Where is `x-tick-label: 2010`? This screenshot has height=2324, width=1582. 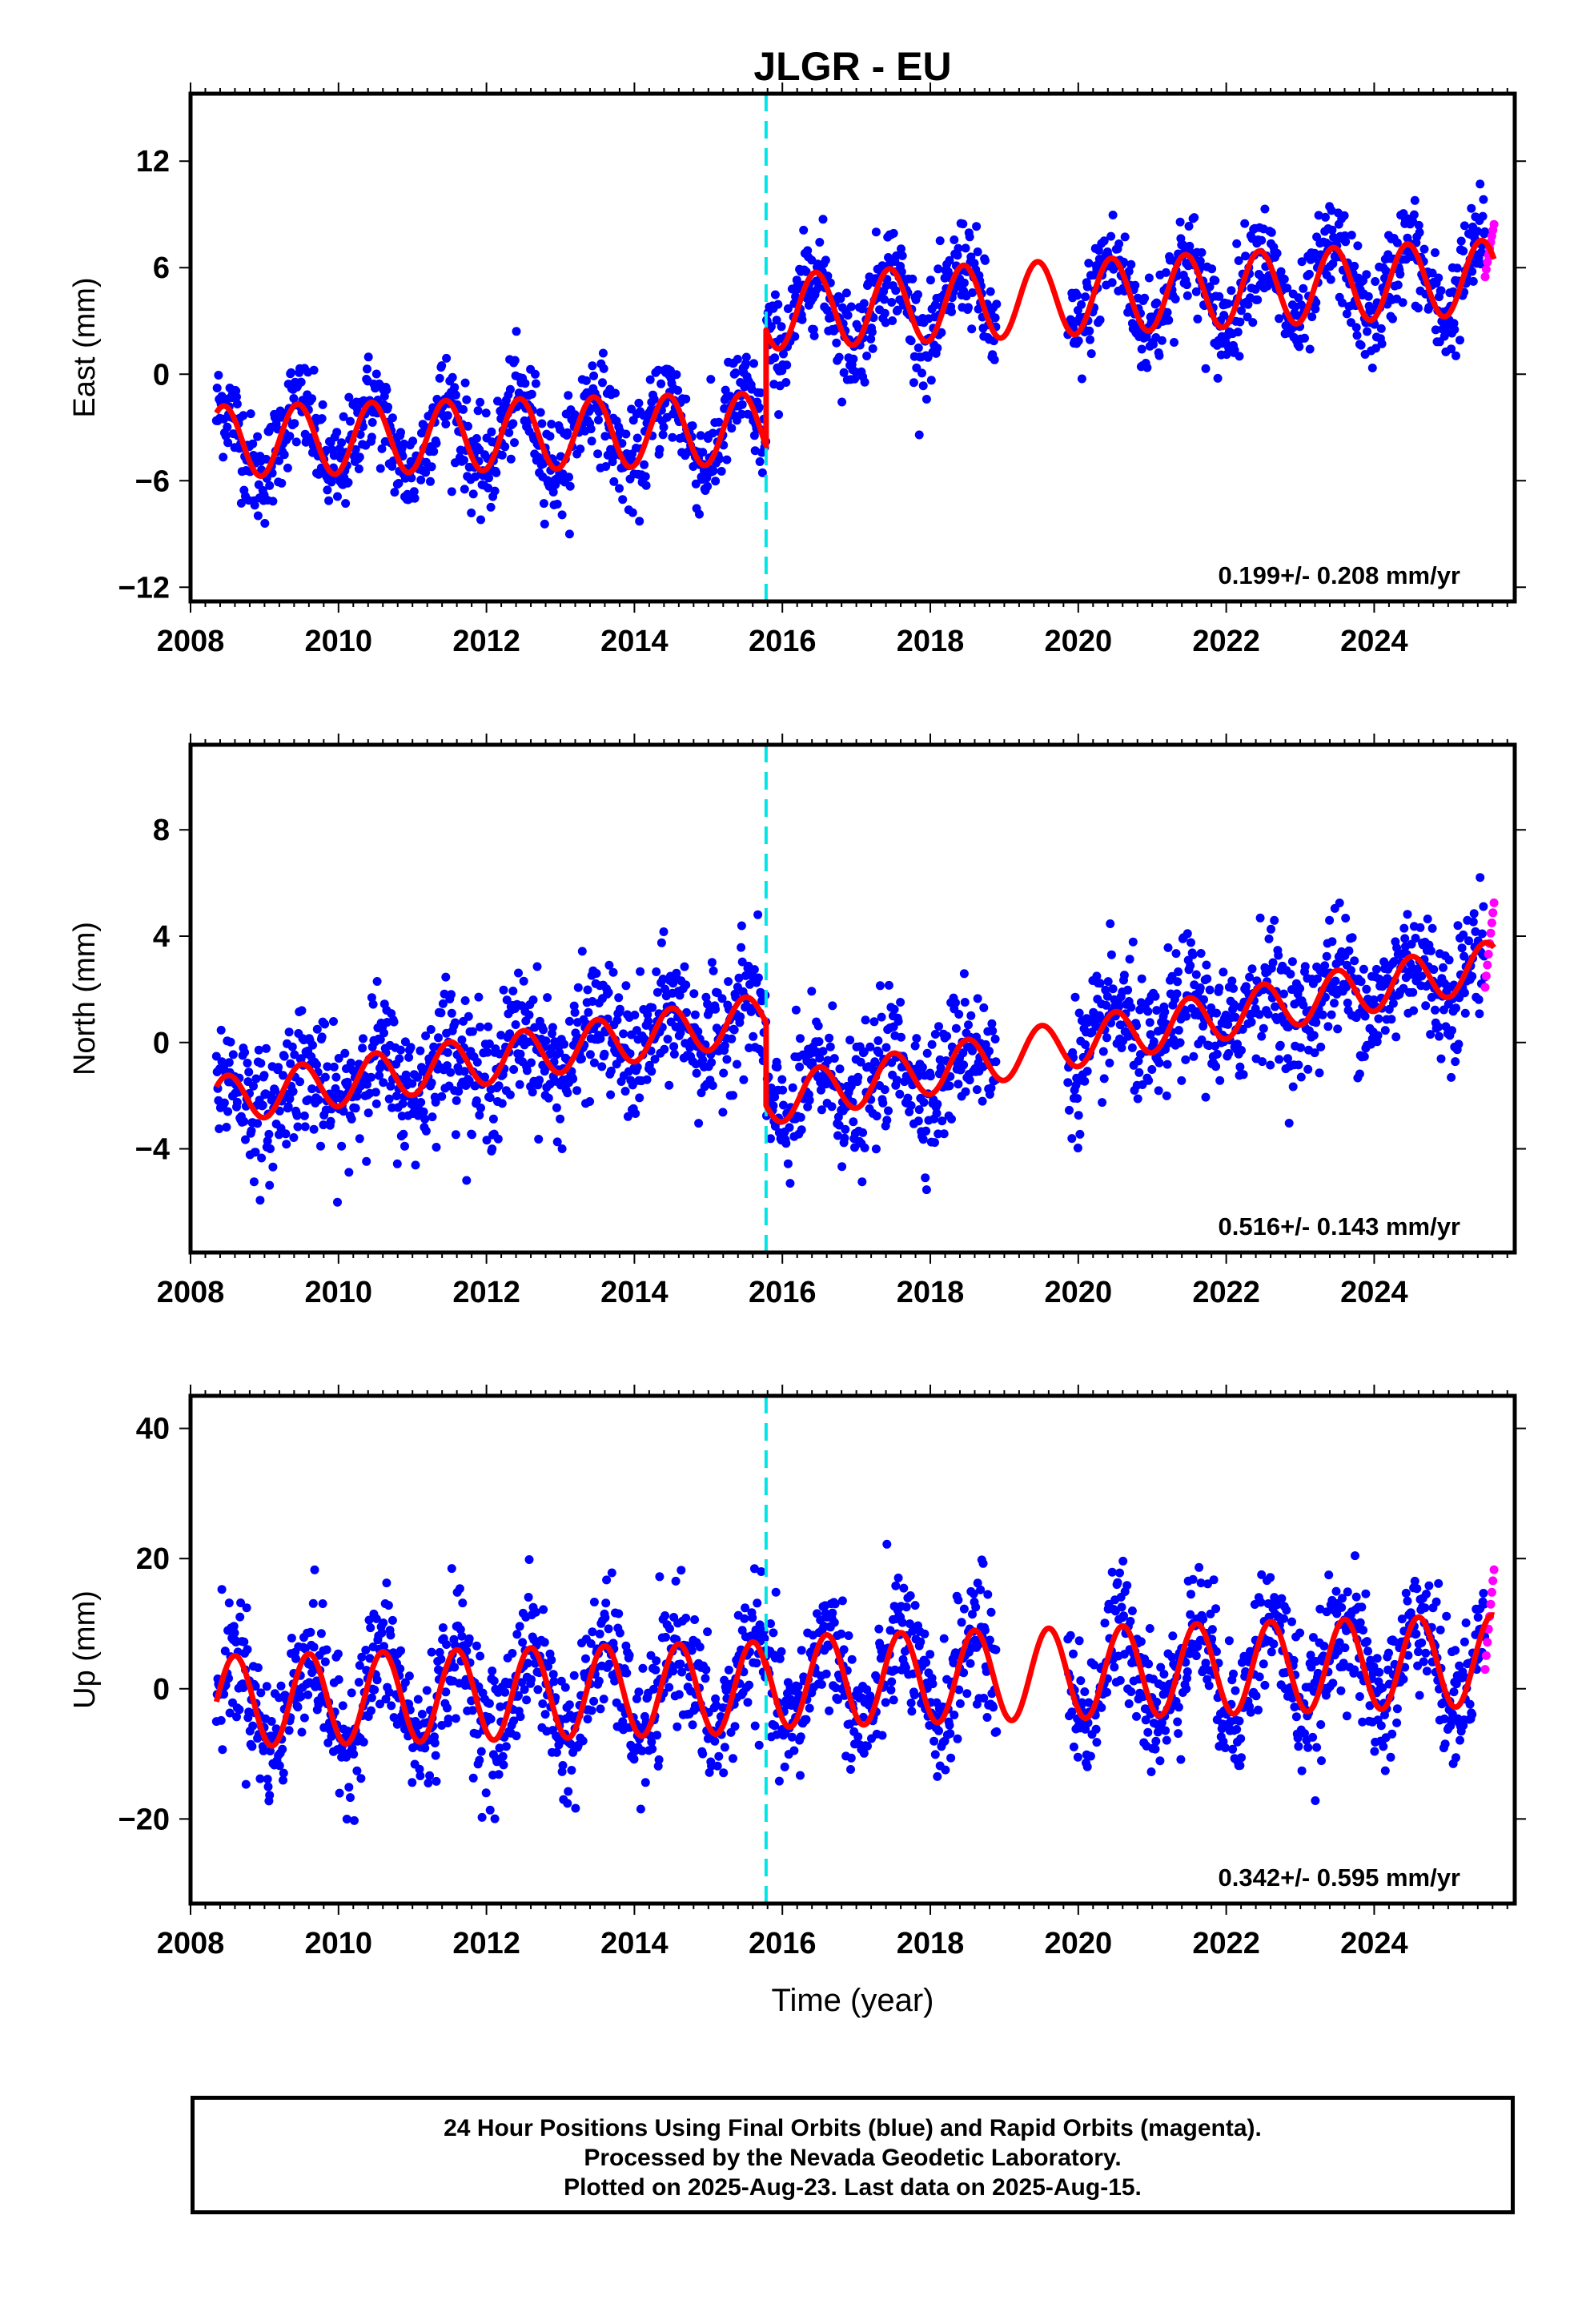
x-tick-label: 2010 is located at coordinates (339, 641).